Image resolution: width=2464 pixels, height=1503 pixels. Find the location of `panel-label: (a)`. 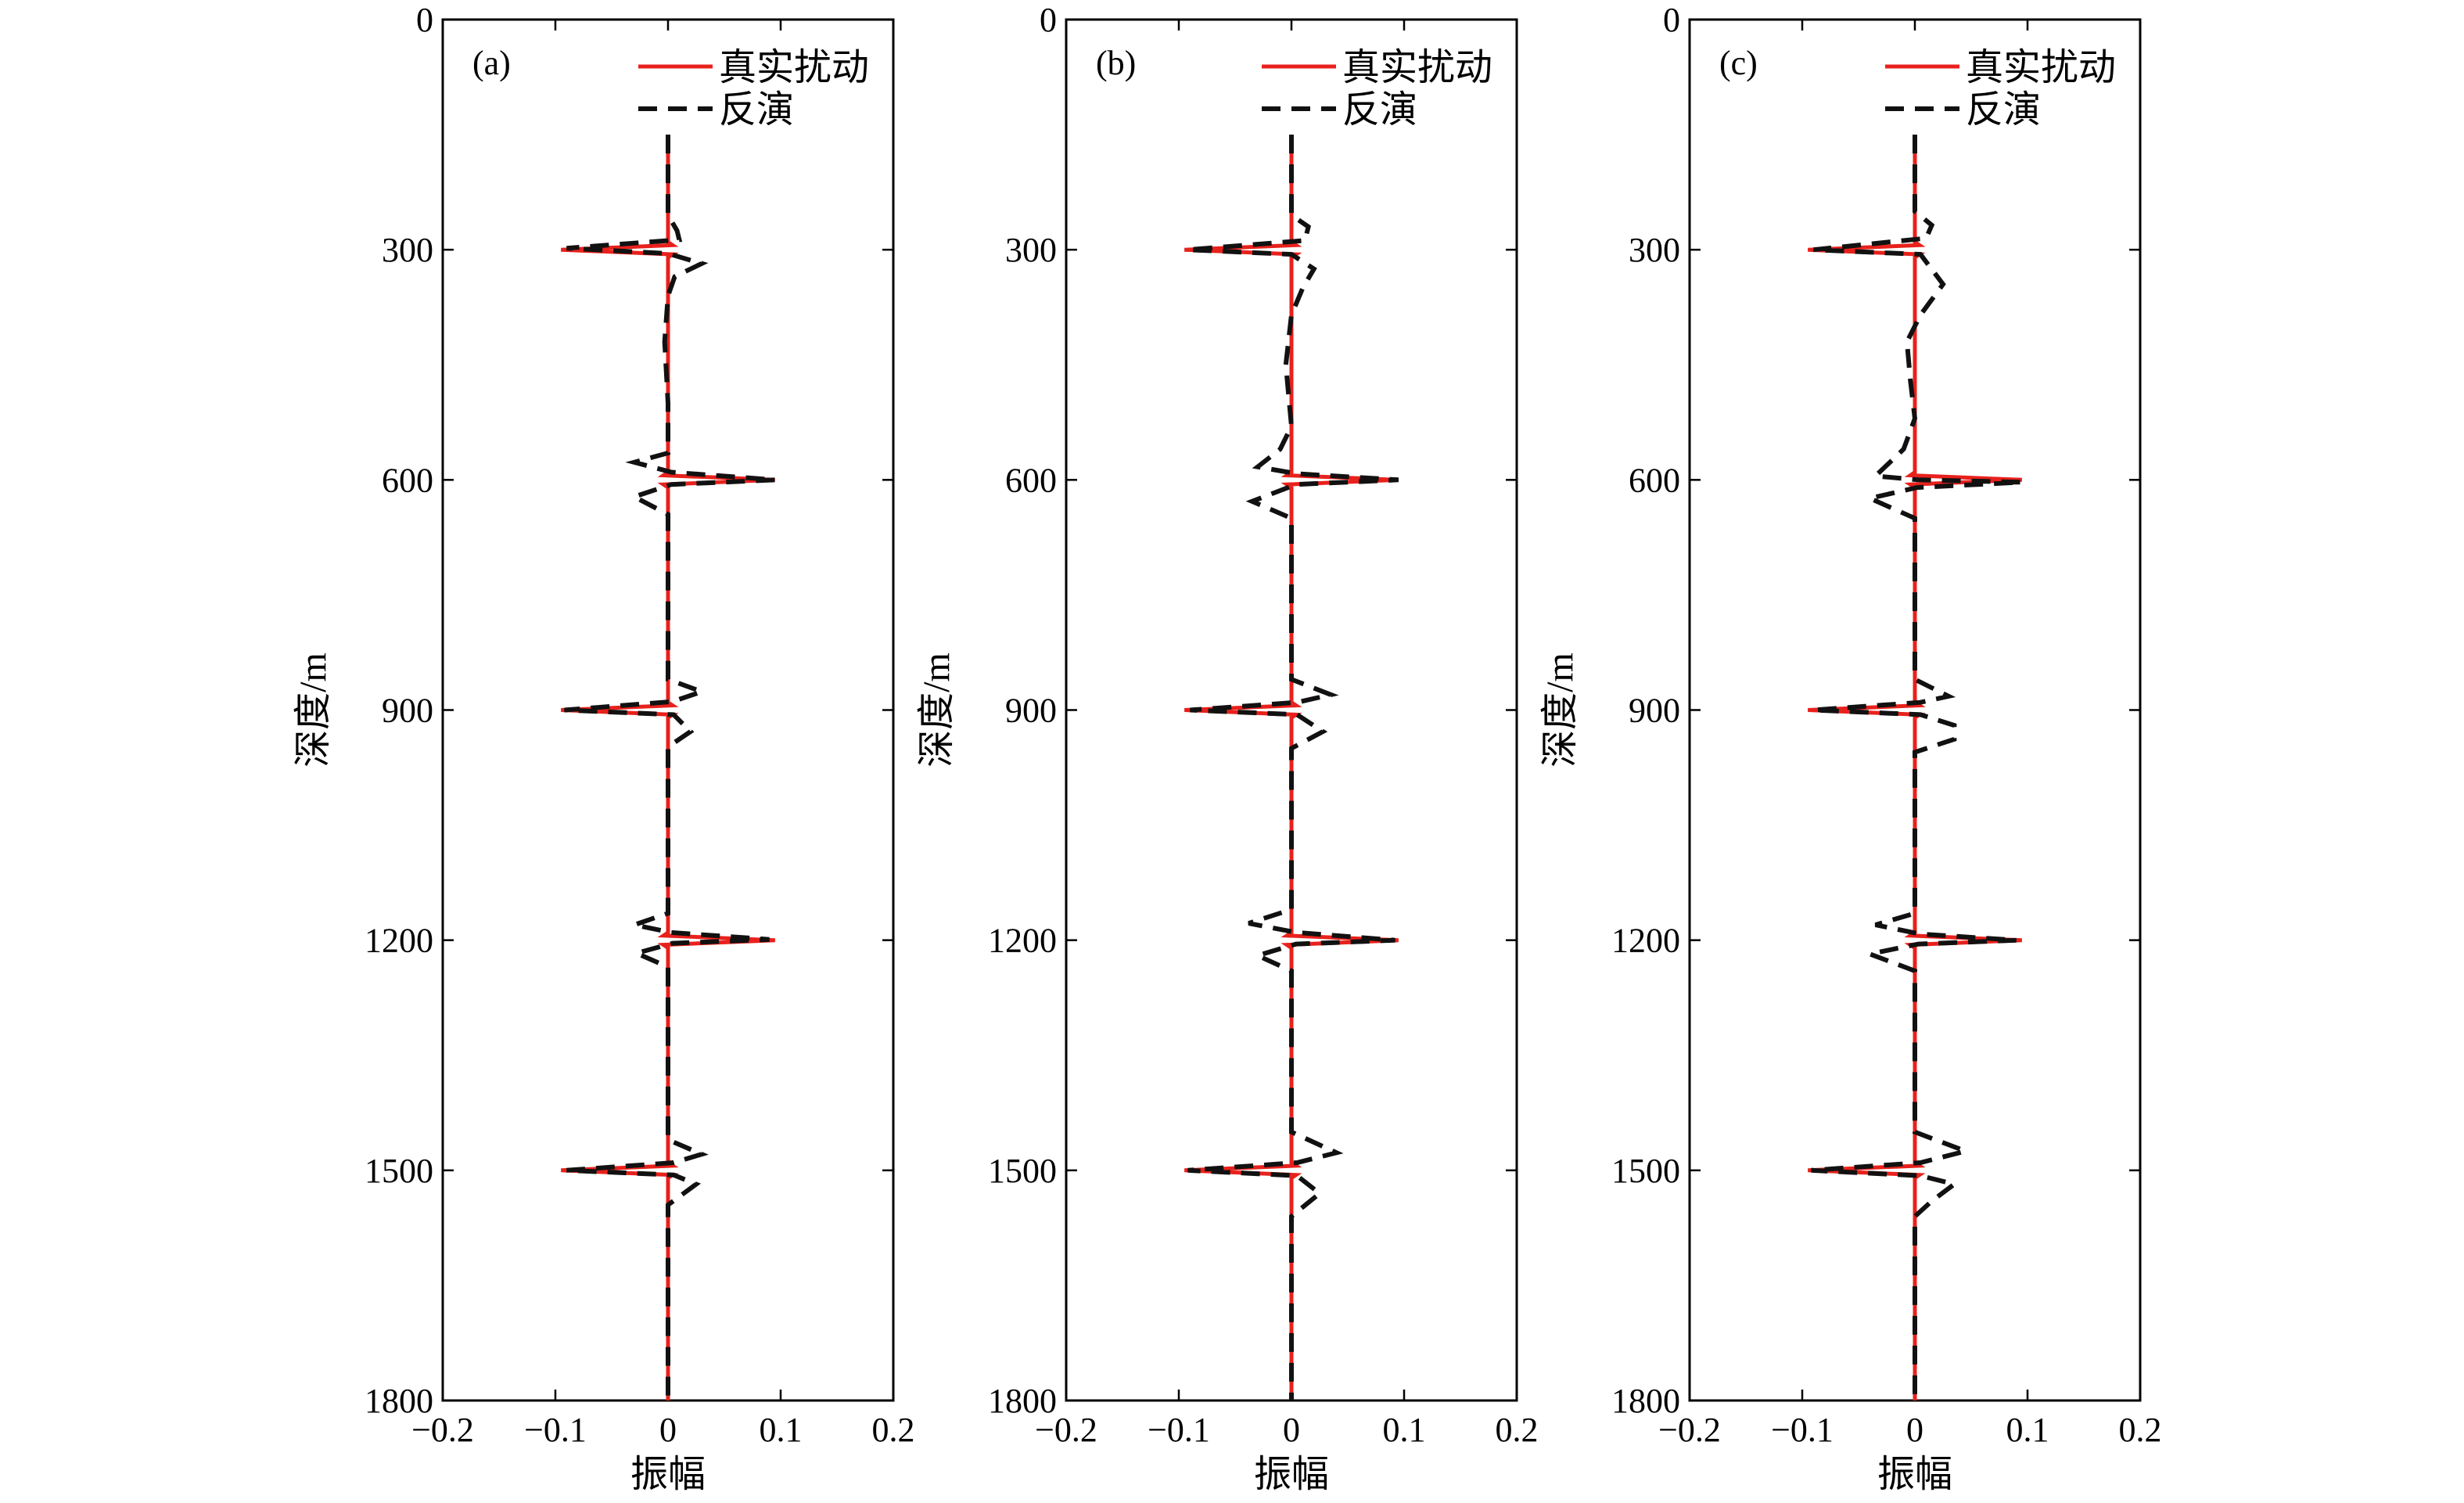

panel-label: (a) is located at coordinates (491, 63).